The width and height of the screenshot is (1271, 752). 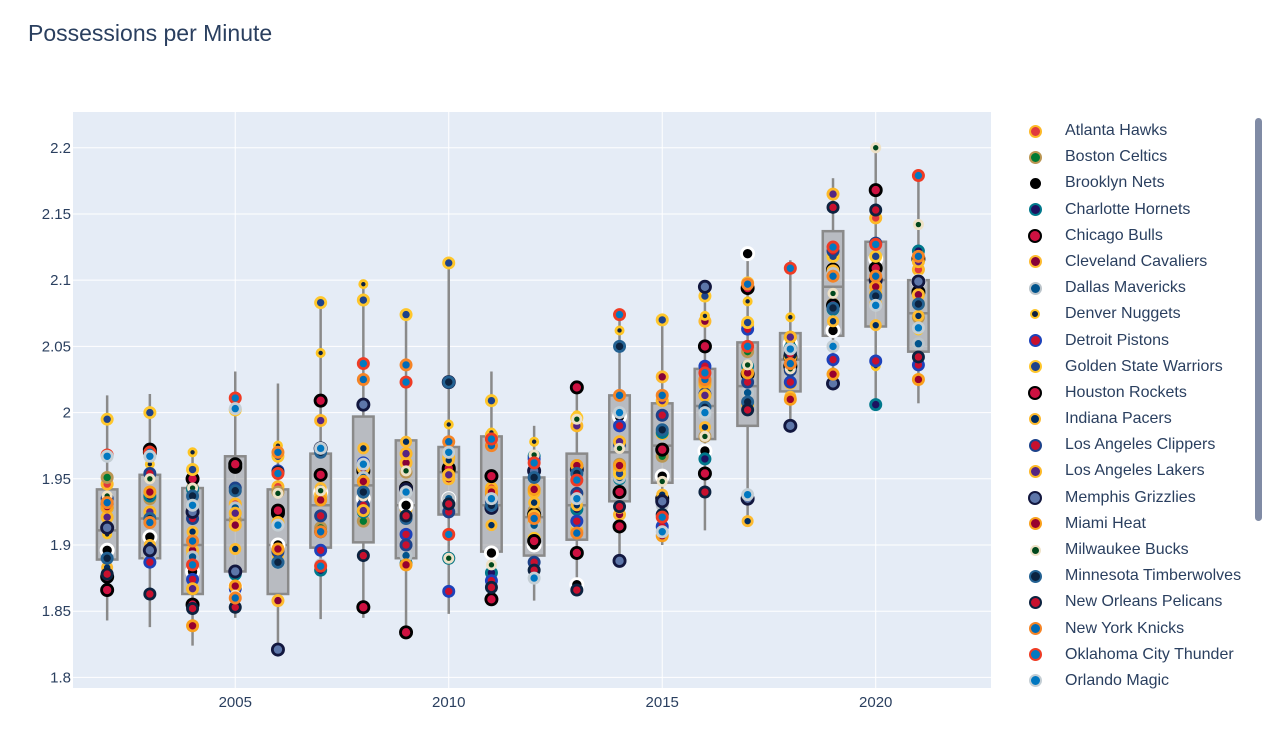 I want to click on legend-item: Indiana Pacers, so click(x=1136, y=419).